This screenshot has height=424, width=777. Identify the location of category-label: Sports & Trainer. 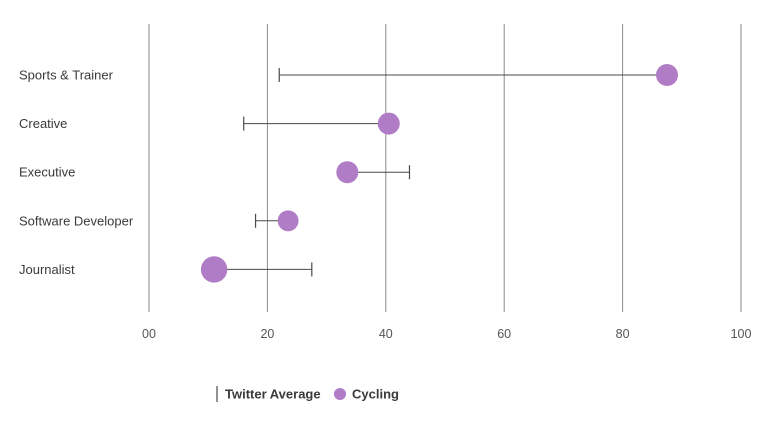
(66, 75).